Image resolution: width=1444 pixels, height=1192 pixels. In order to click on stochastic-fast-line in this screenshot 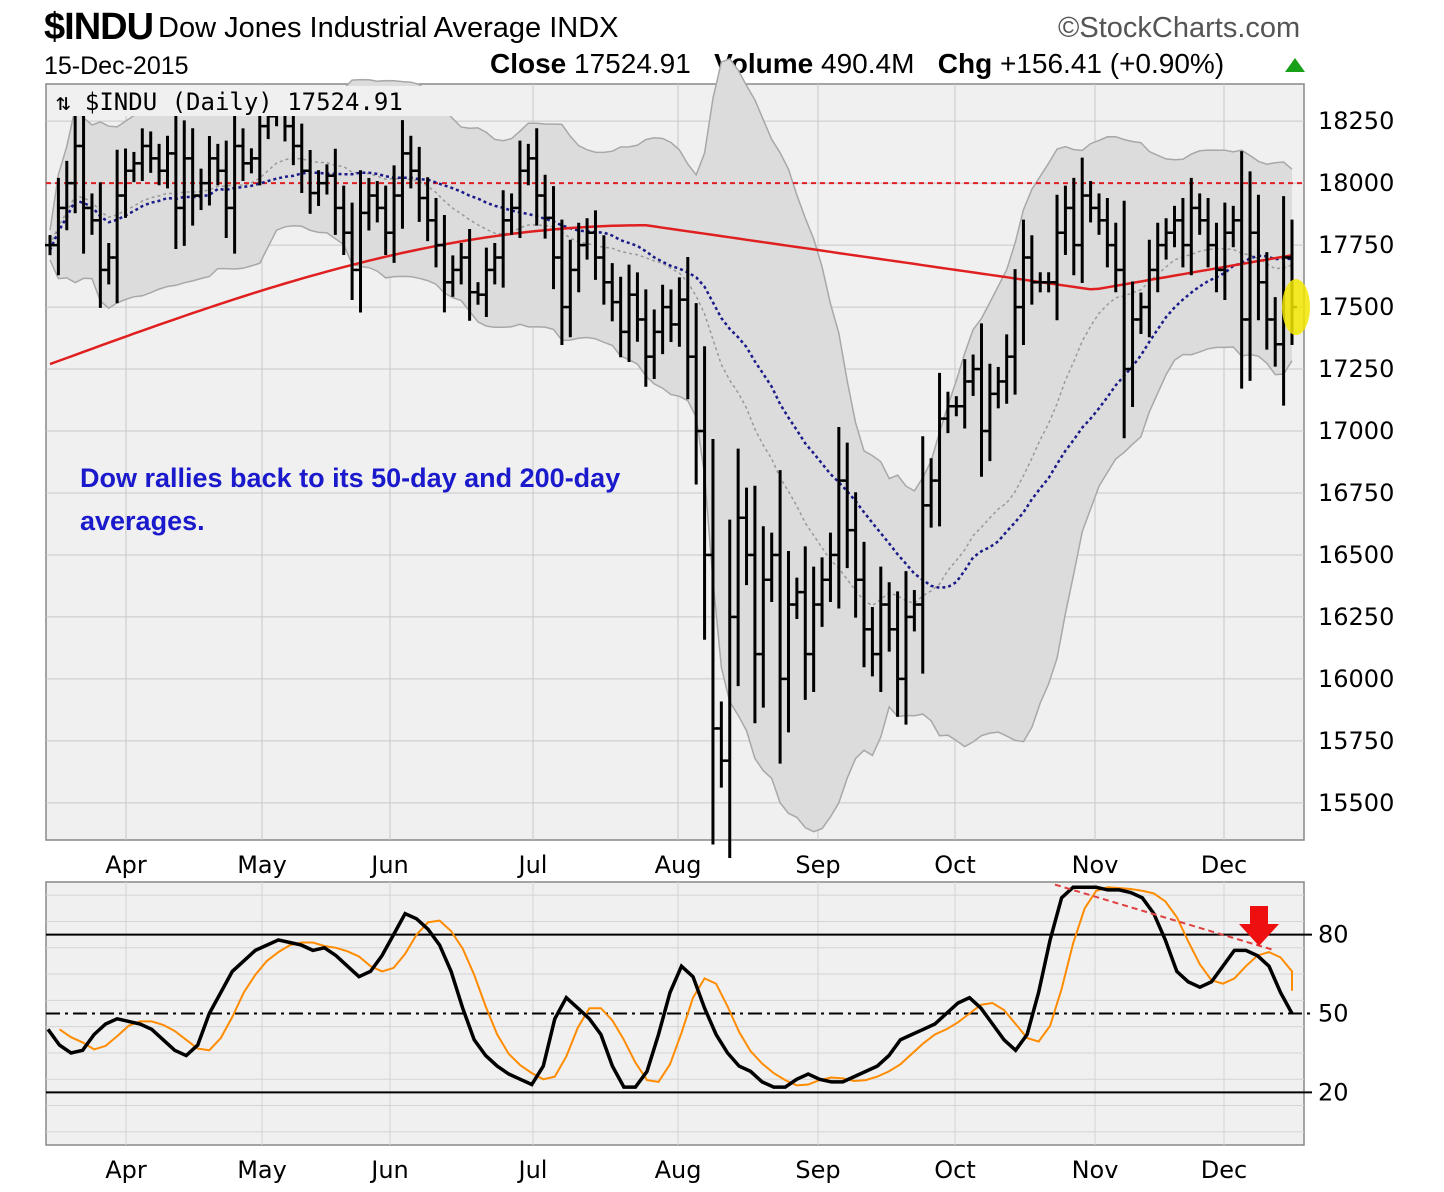, I will do `click(670, 987)`.